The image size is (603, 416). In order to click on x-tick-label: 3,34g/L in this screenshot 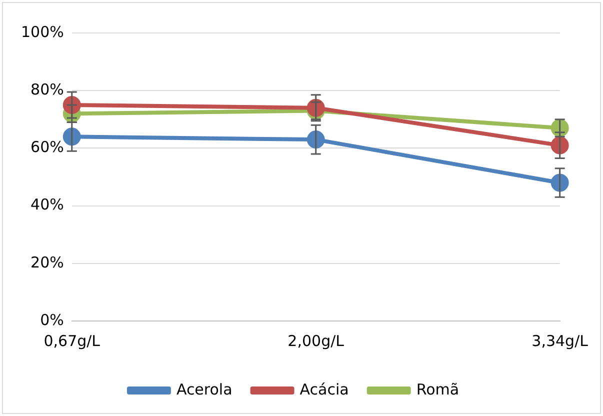, I will do `click(560, 341)`.